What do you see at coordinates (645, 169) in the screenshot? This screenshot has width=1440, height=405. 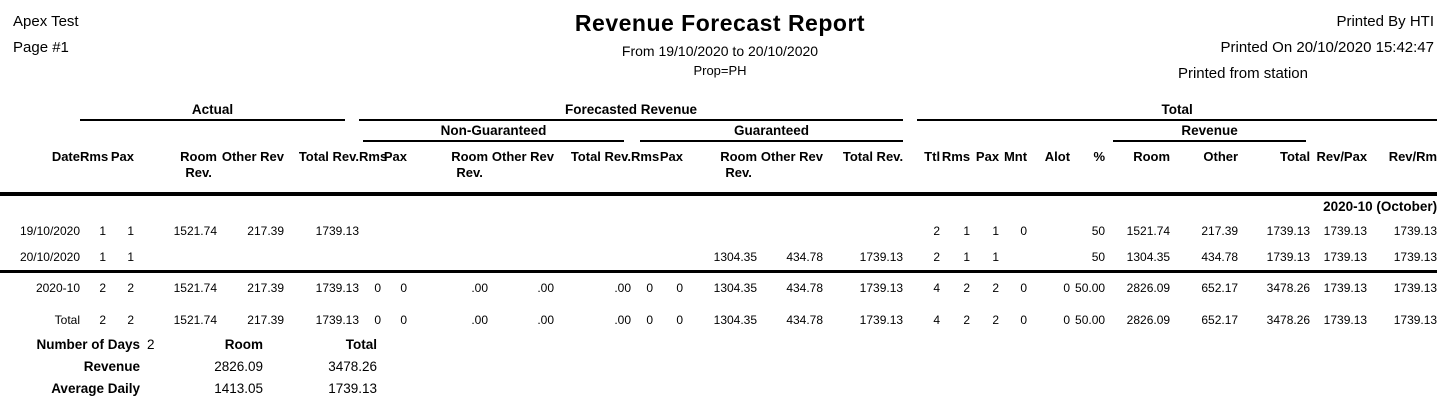 I see `col-header-rms: Rms` at bounding box center [645, 169].